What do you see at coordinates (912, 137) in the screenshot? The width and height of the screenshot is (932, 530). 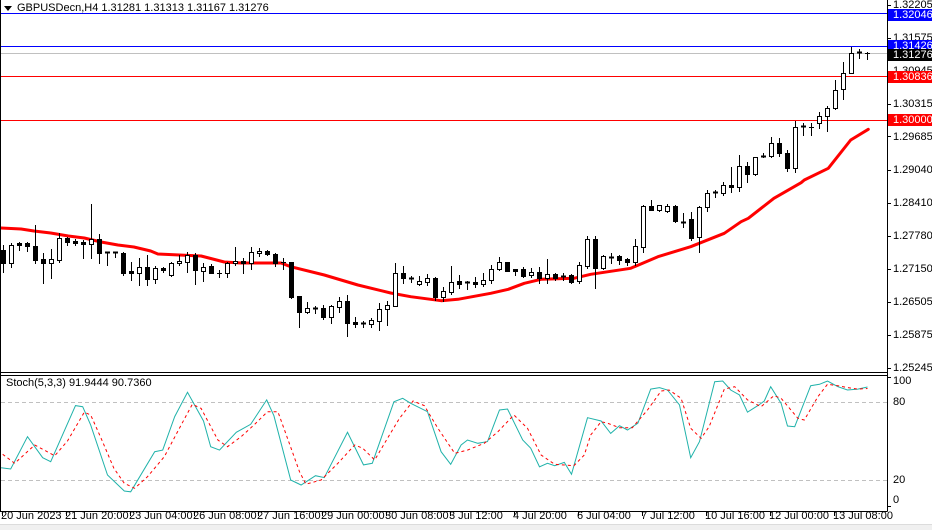 I see `price-tick: 1.29685` at bounding box center [912, 137].